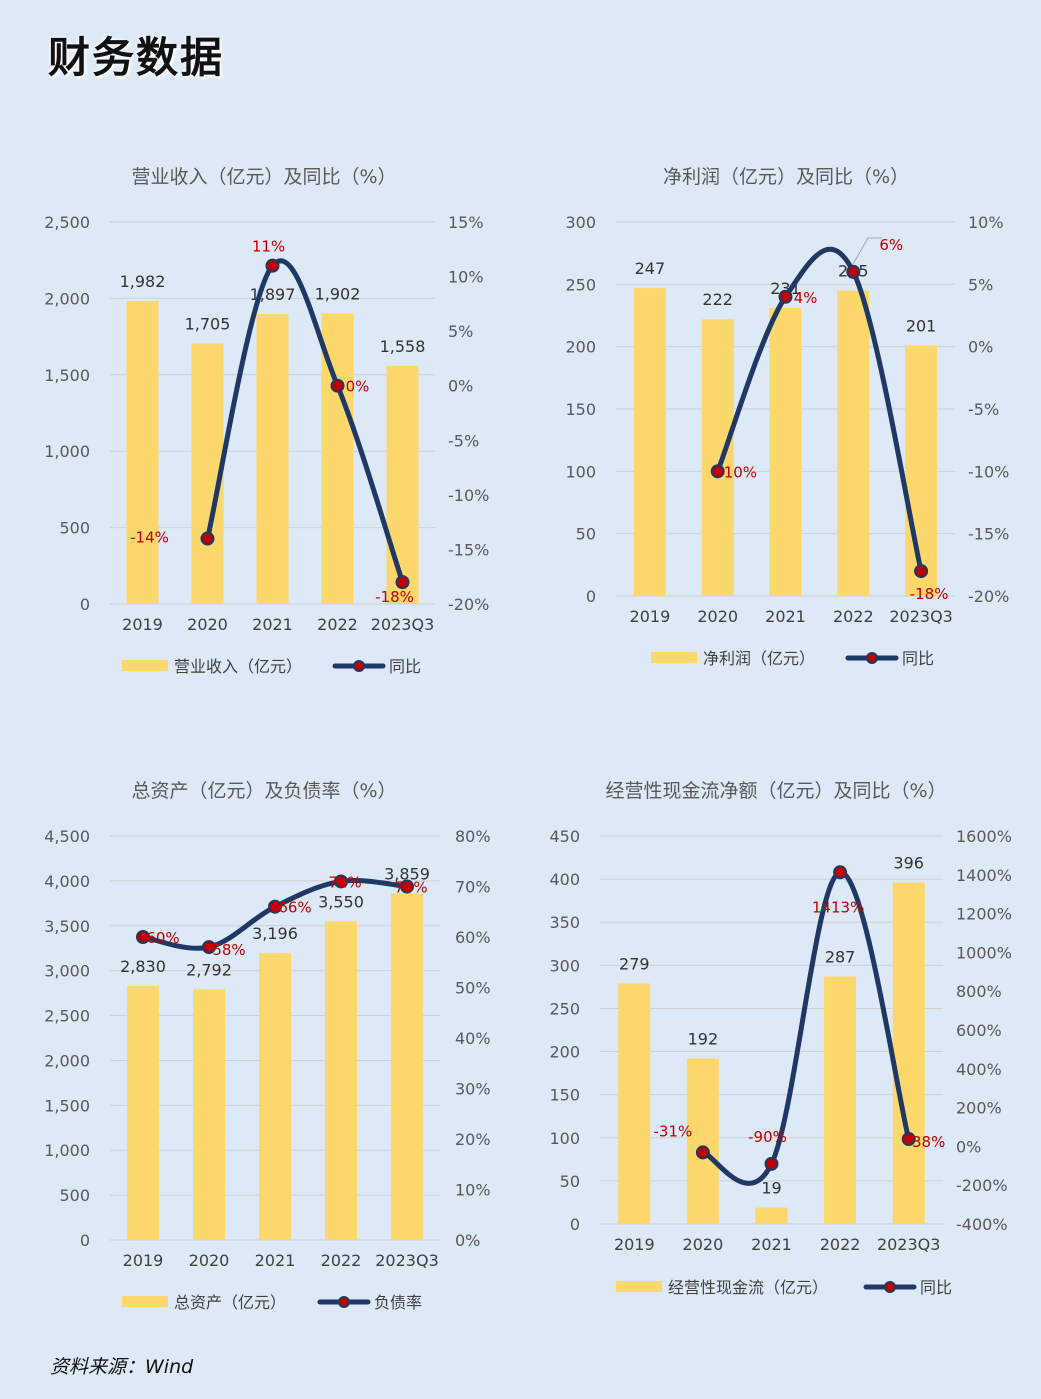  What do you see at coordinates (703, 1038) in the screenshot?
I see `bar-data-label: 192` at bounding box center [703, 1038].